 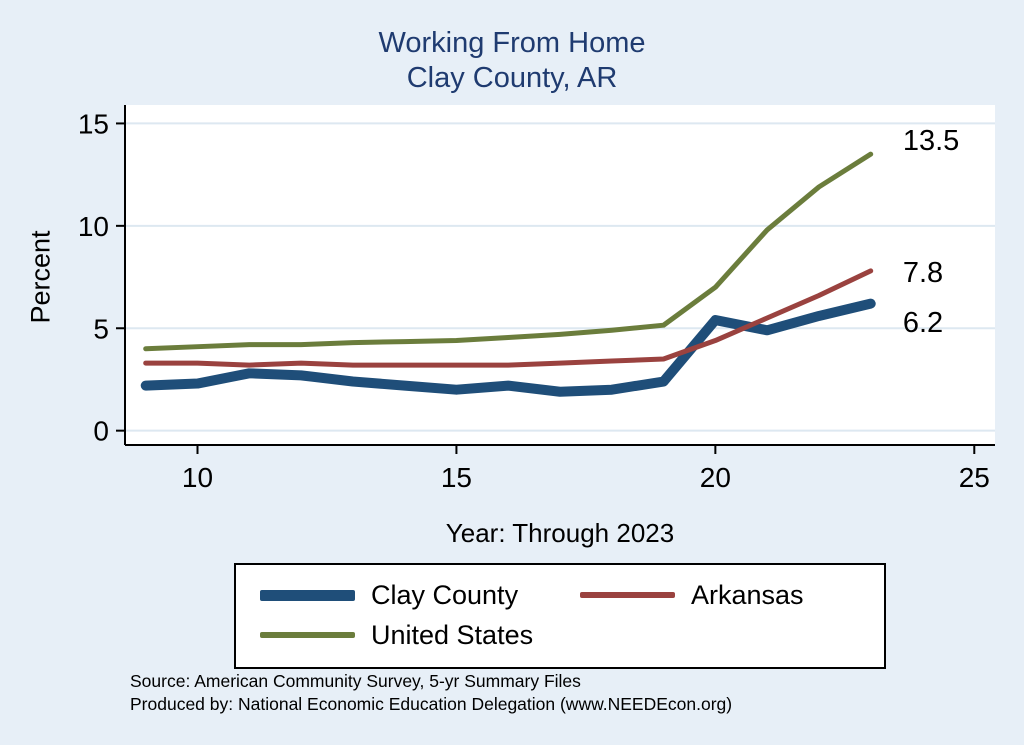 I want to click on y-tick-label: 15, so click(x=93, y=123).